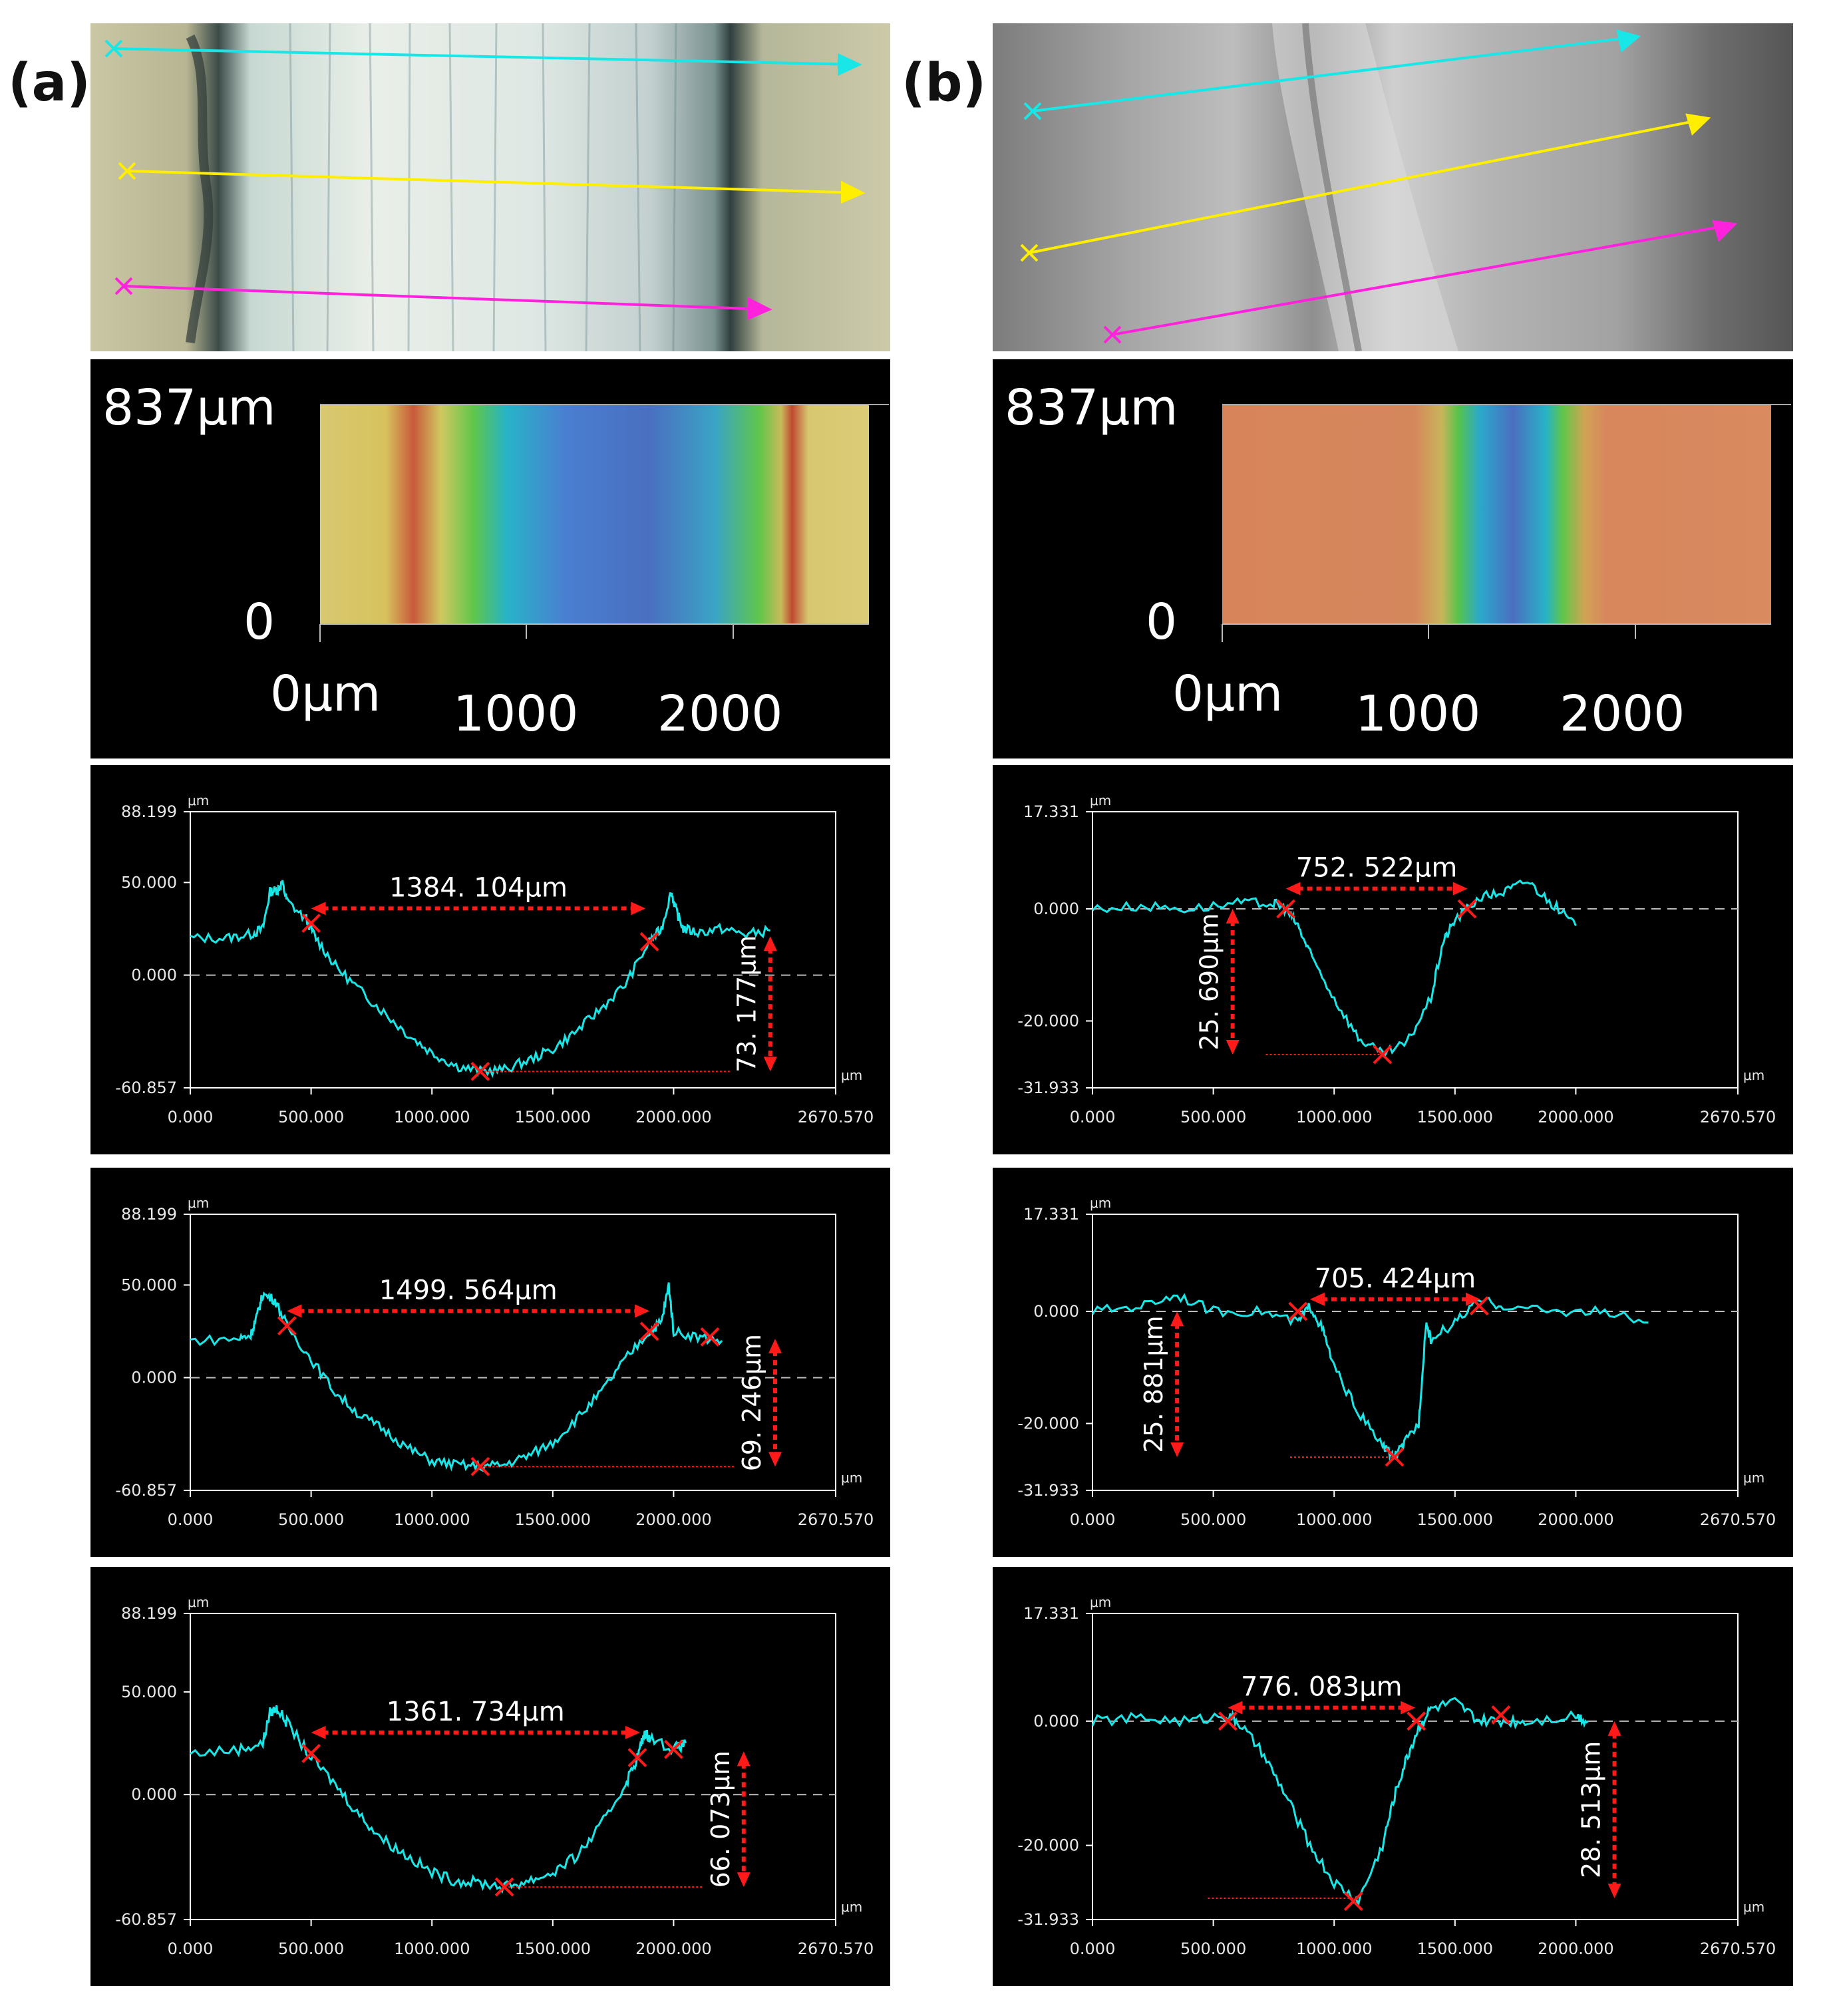 The image size is (1837, 2016). Describe the element at coordinates (198, 1203) in the screenshot. I see `profile-1-y-unit: μm` at that location.